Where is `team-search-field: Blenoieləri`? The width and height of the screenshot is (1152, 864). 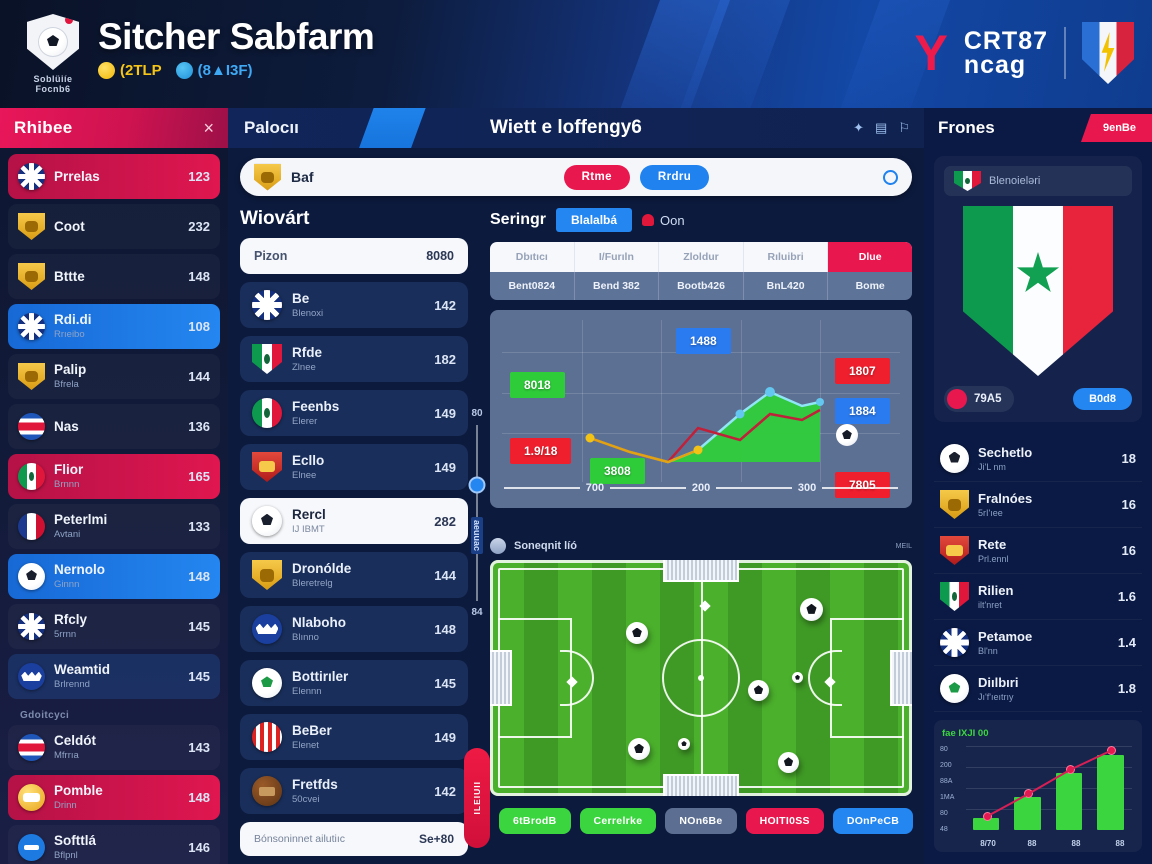
team-search-field: Blenoieləri is located at coordinates (1038, 181).